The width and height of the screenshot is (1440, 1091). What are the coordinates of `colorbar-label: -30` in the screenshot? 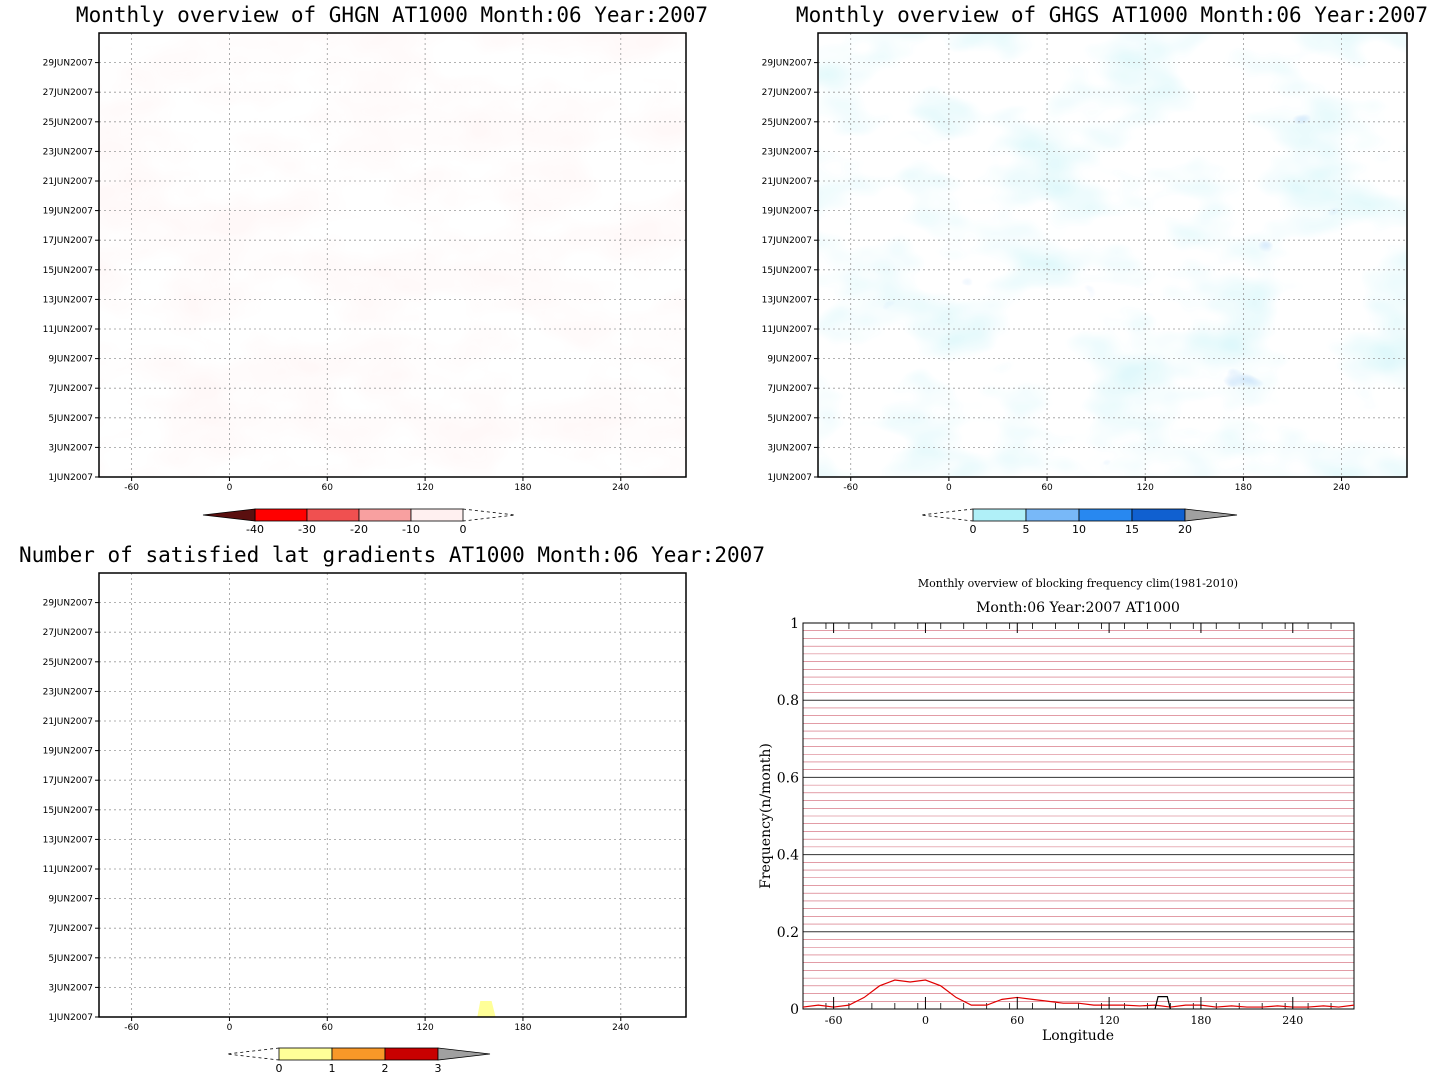 It's located at (307, 529).